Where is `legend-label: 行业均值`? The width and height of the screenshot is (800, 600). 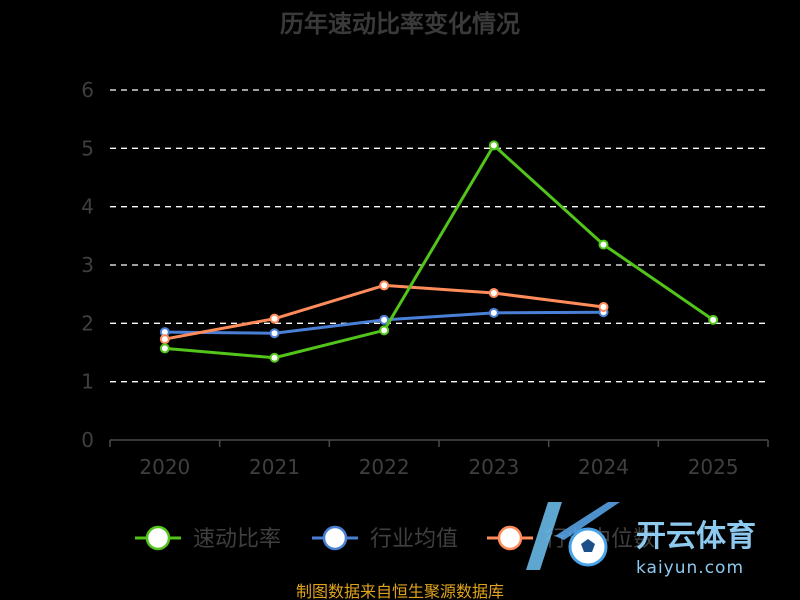
legend-label: 行业均值 is located at coordinates (414, 539).